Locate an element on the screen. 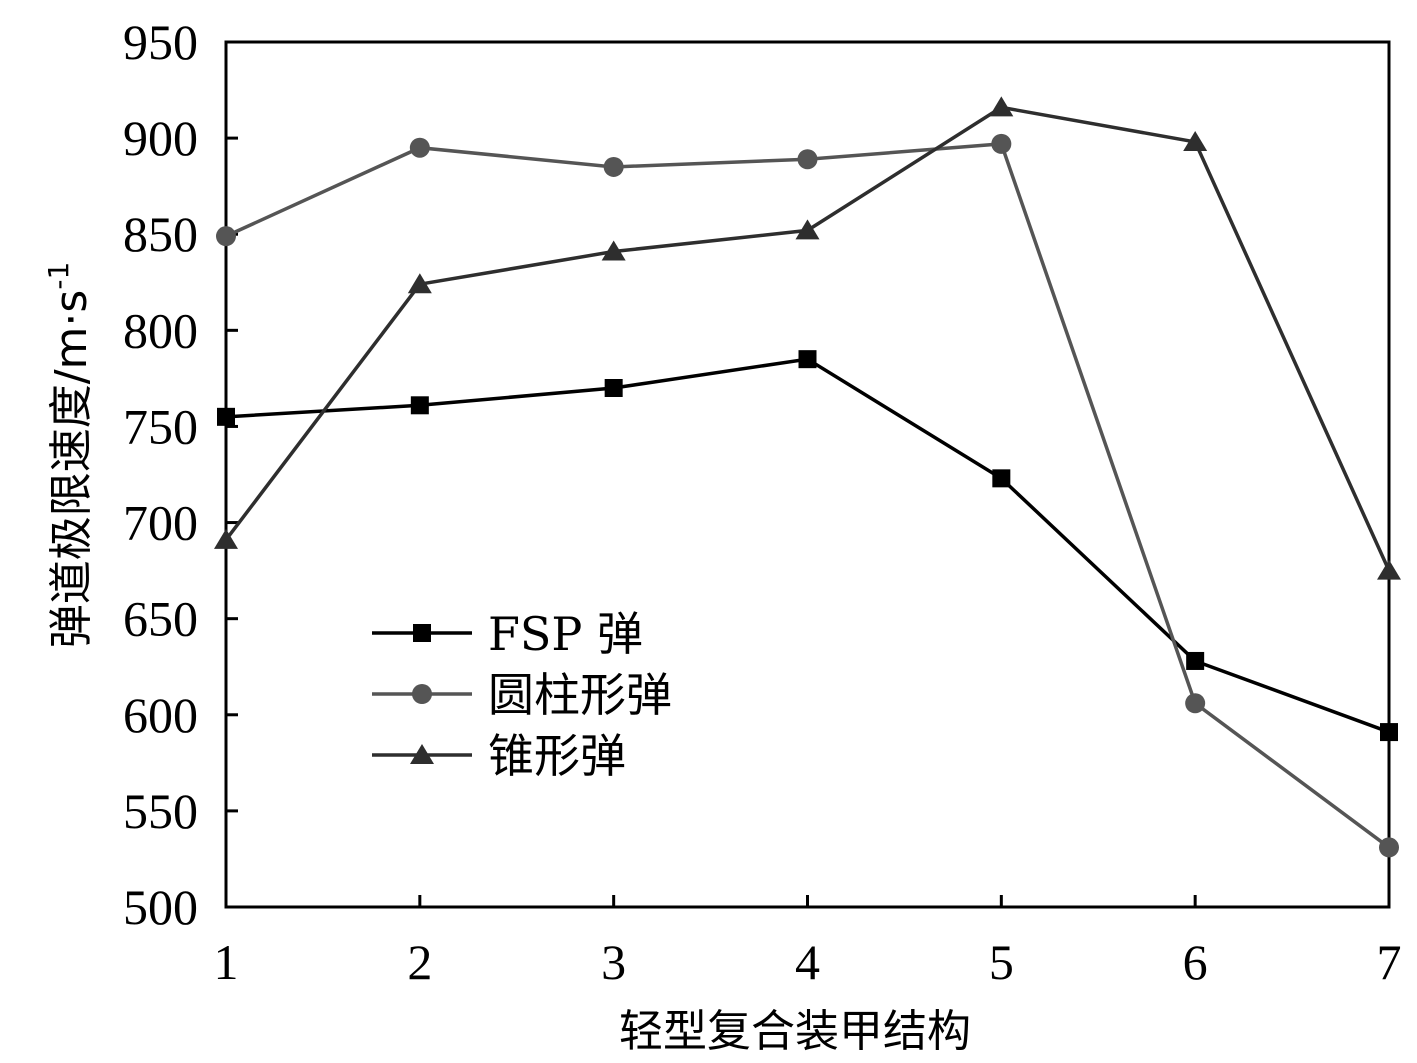 The width and height of the screenshot is (1417, 1063). x-tick-label: 4 is located at coordinates (807, 962).